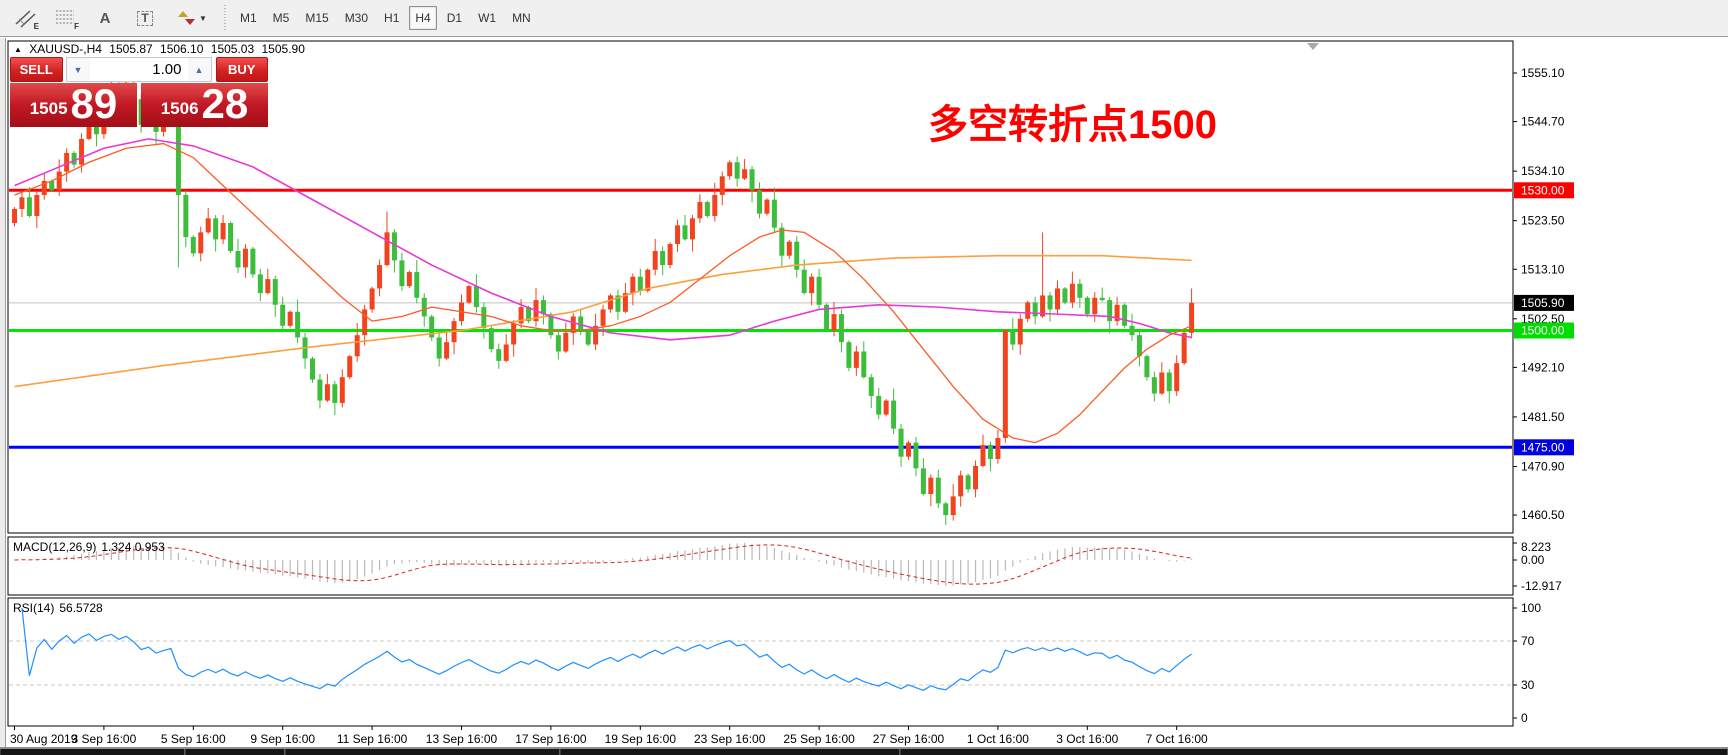 The height and width of the screenshot is (755, 1728). Describe the element at coordinates (1543, 269) in the screenshot. I see `svg-text: 1513.10` at that location.